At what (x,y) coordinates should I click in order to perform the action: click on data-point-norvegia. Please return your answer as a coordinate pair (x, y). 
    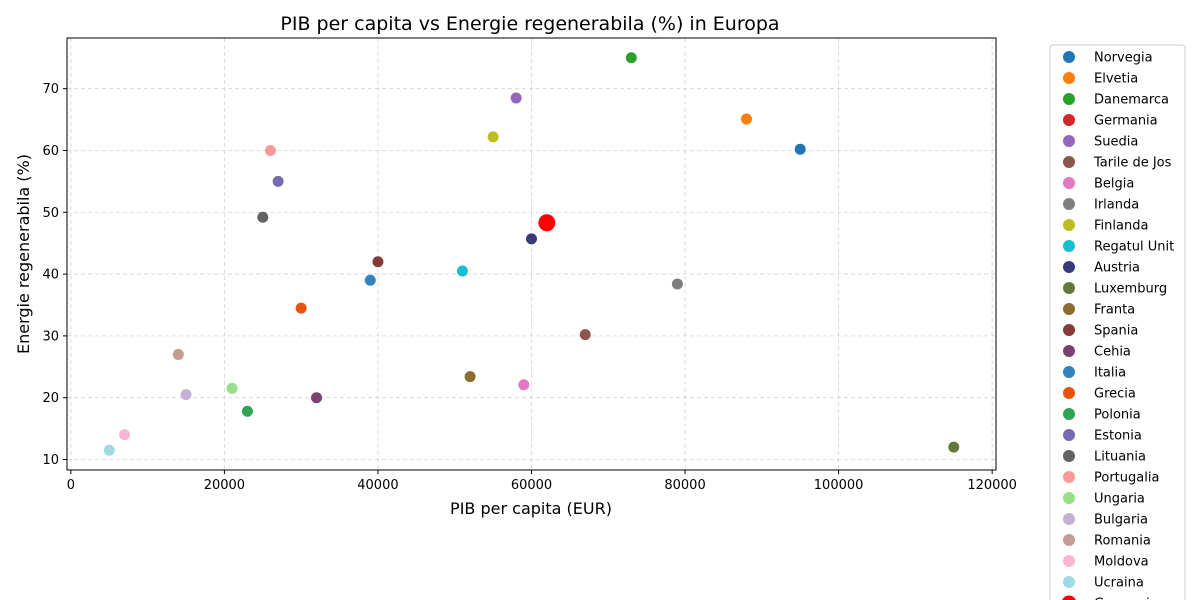
    Looking at the image, I should click on (800, 149).